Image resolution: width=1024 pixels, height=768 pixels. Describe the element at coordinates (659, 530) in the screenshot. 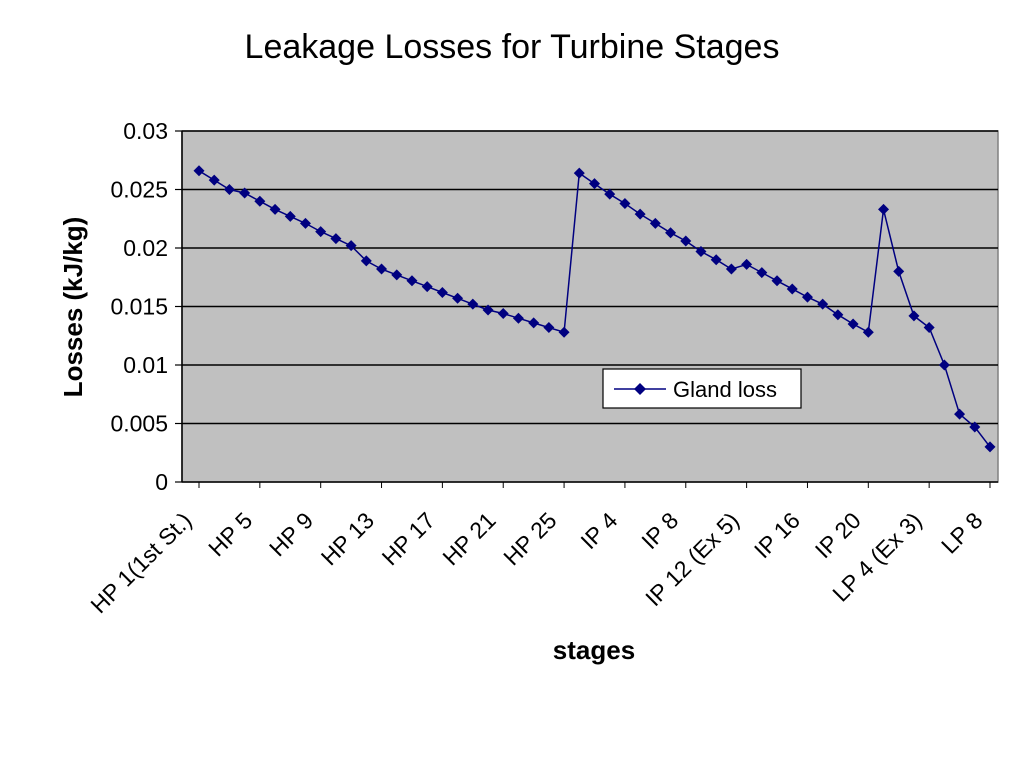

I see `x-tick-label: IP 8` at that location.